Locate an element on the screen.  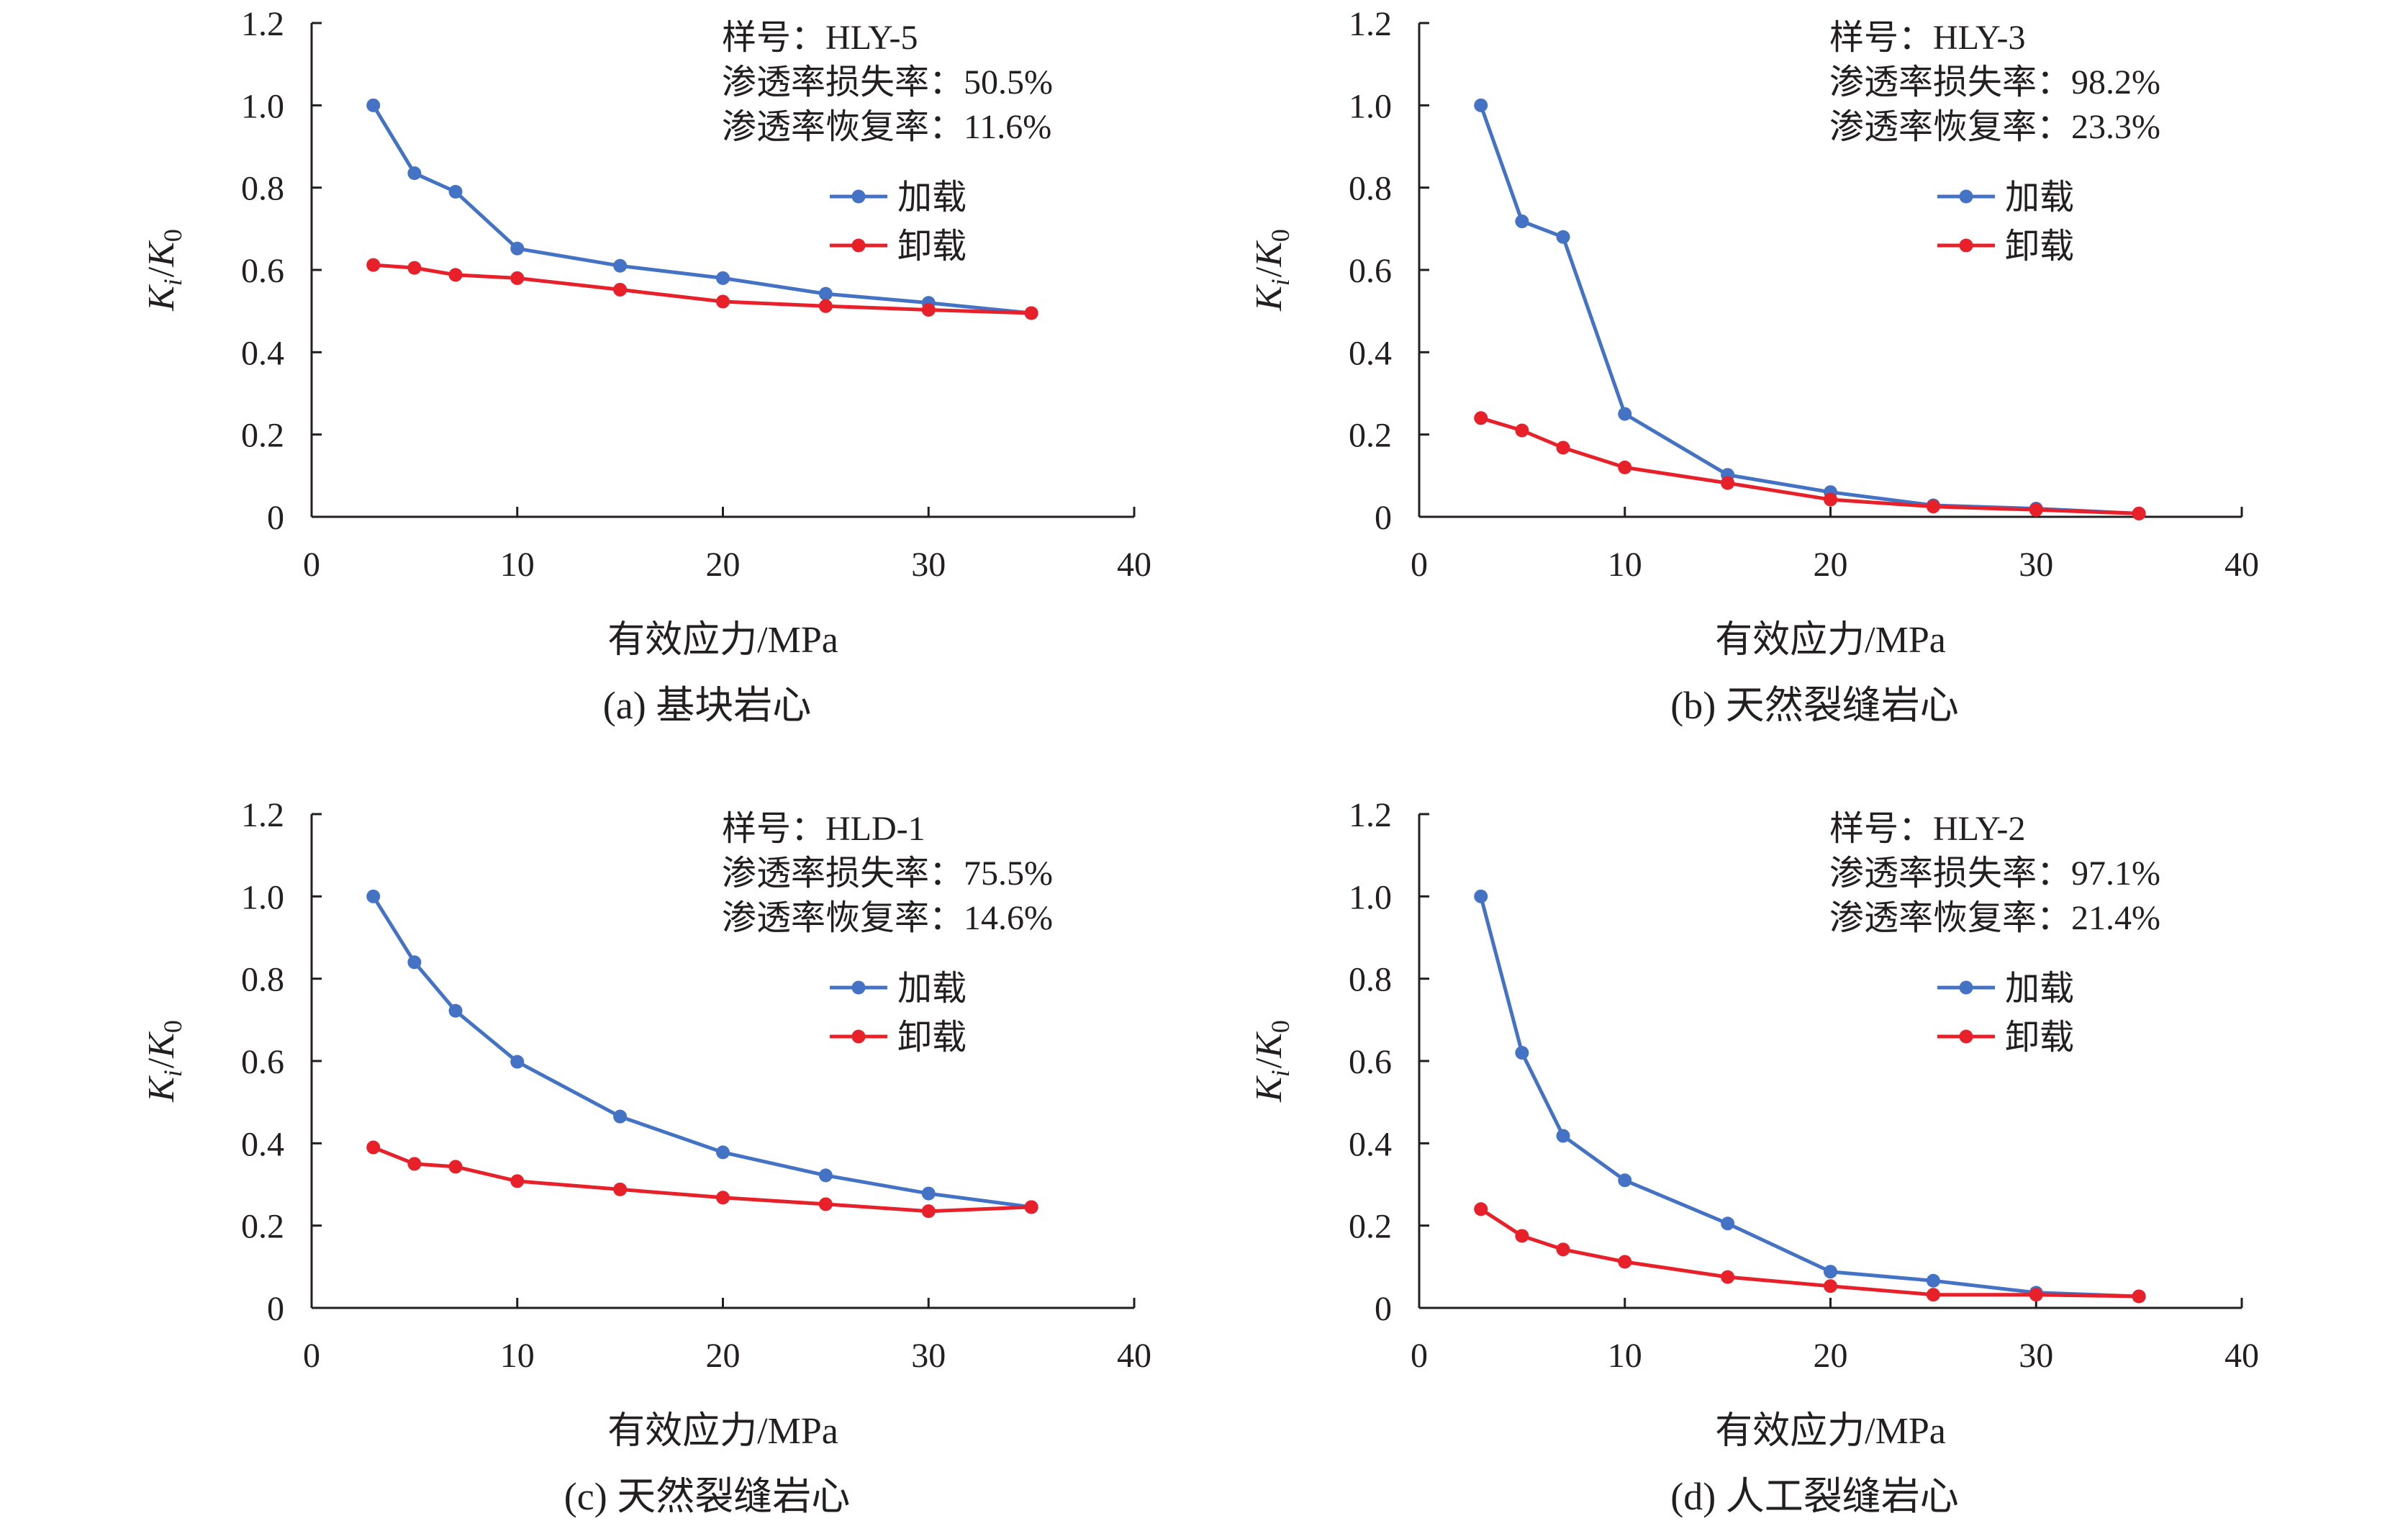
annotation-line-1: 样号：HLY-3 is located at coordinates (1927, 38).